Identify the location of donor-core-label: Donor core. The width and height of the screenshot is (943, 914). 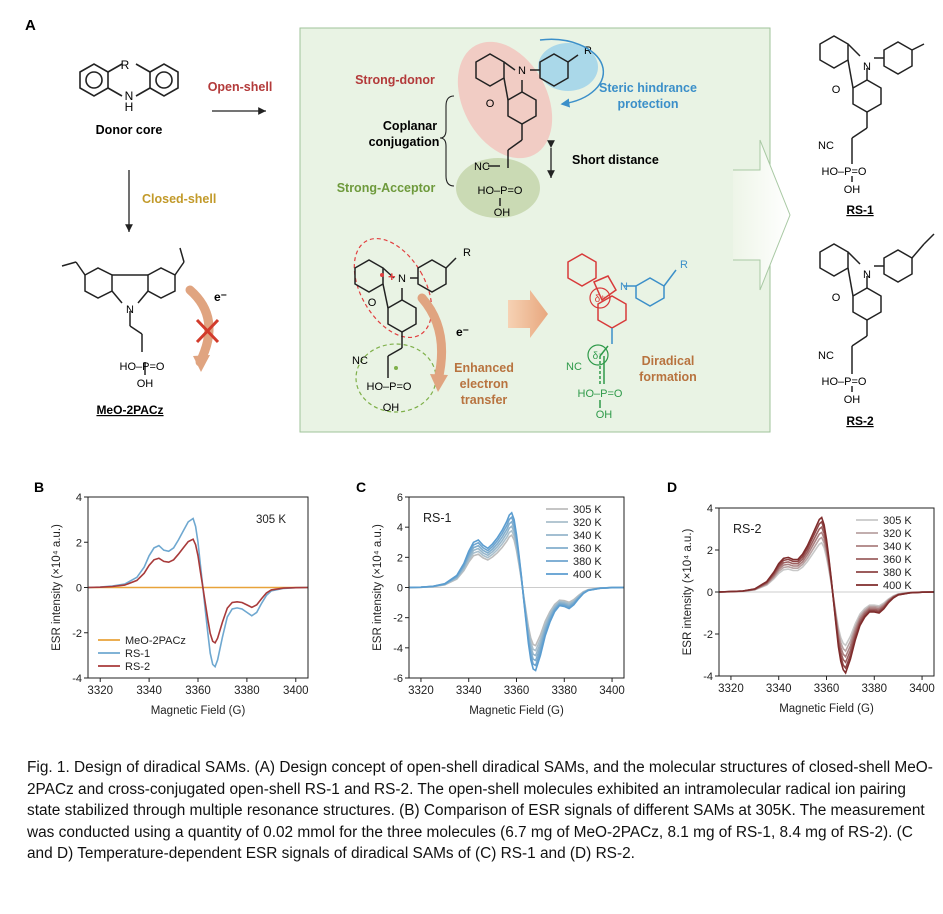
(129, 130).